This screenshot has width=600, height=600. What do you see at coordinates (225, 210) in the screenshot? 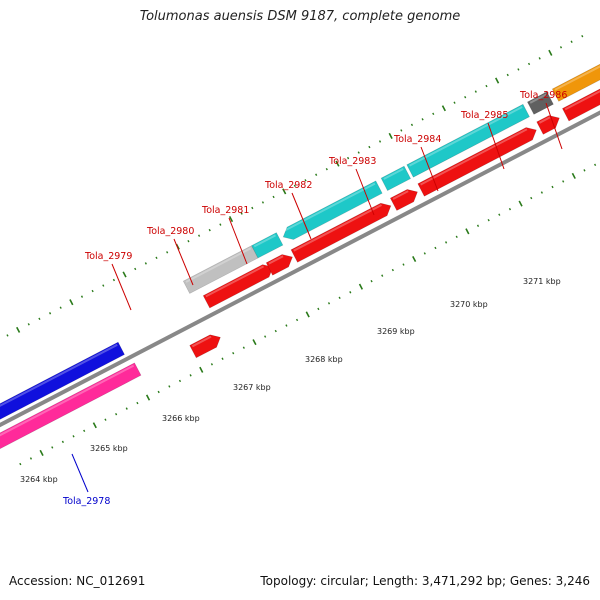
I see `gene-label-tola-2981: Tola_2981` at bounding box center [225, 210].